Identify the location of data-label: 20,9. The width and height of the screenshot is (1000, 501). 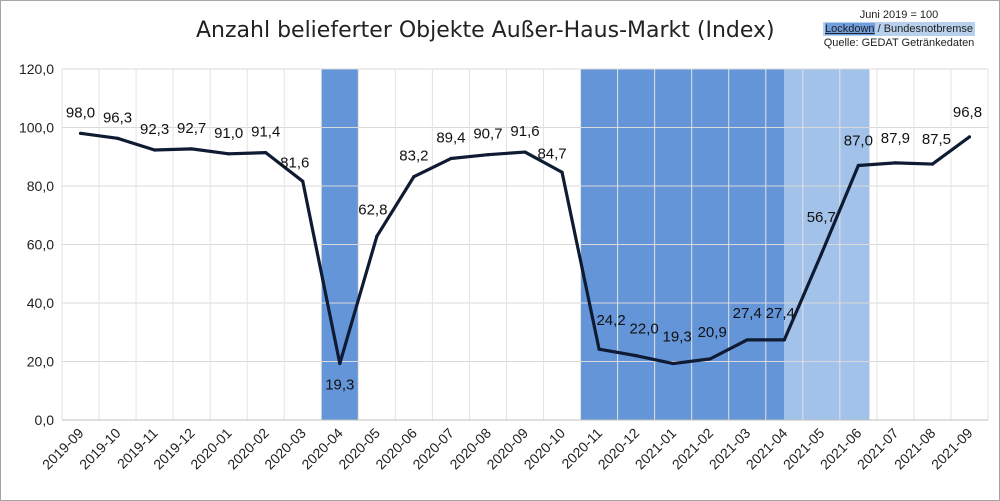
(712, 332).